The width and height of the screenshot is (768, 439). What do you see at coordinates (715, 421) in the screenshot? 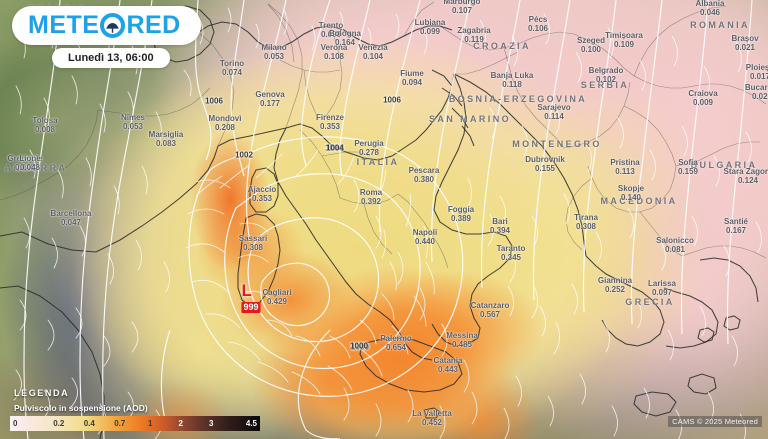
I see `data-source-credit: CAMS © 2025 Meteored` at bounding box center [715, 421].